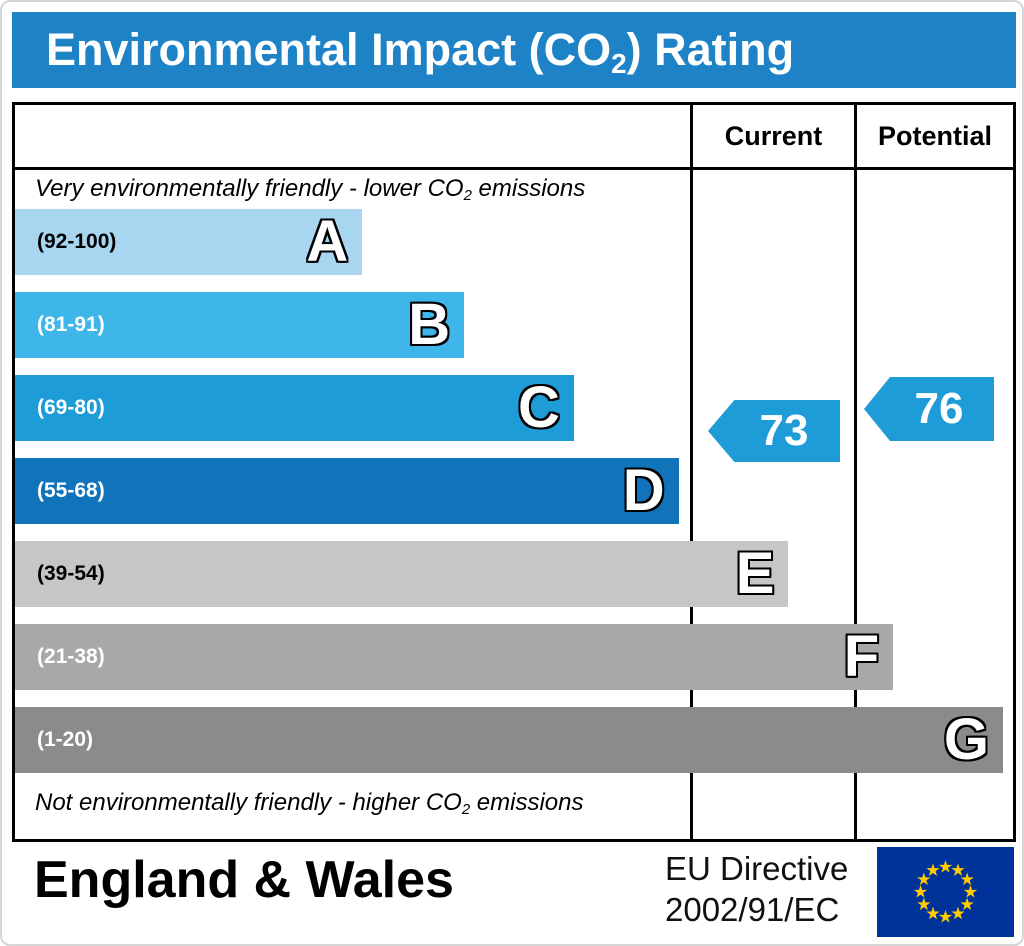 This screenshot has height=946, width=1024. I want to click on bottom-note-pre: Not environmentally friendly - higher CO, so click(248, 802).